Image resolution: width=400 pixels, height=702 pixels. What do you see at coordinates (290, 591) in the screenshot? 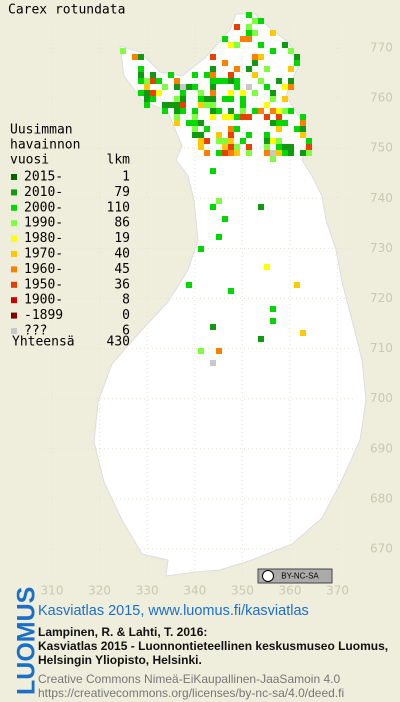
I see `x-tick-label: 360` at bounding box center [290, 591].